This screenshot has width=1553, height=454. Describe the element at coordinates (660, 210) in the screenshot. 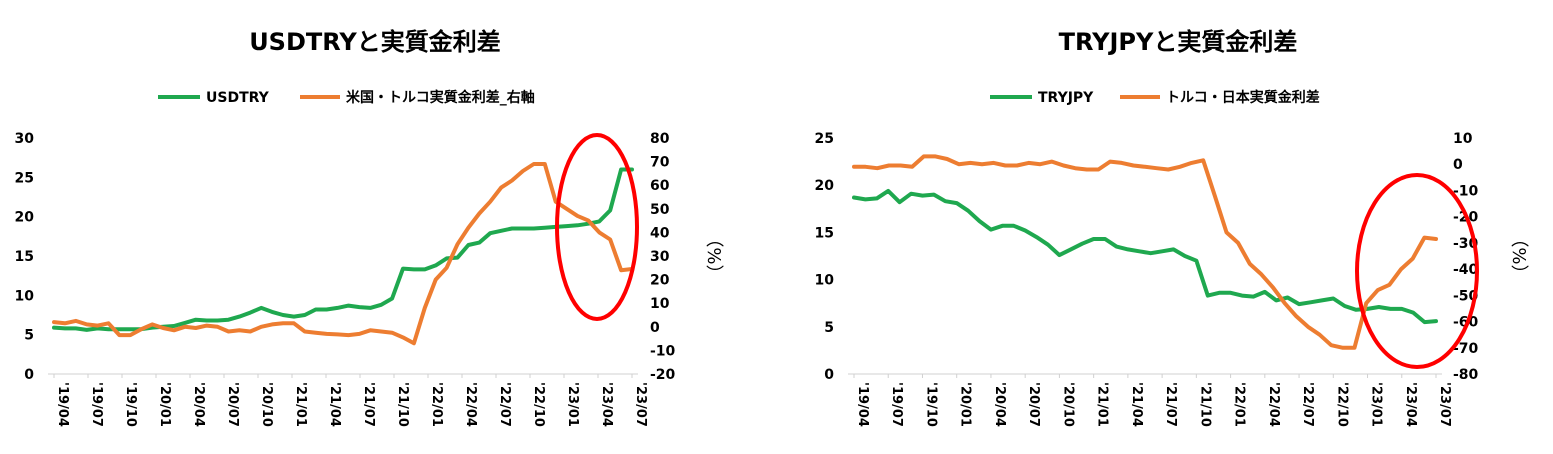

I see `right-y-tick-label: 50` at that location.